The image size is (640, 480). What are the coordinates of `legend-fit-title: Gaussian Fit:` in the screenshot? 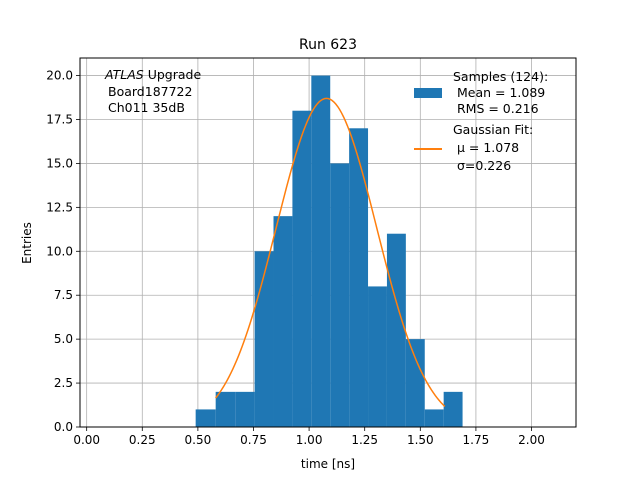 It's located at (493, 129).